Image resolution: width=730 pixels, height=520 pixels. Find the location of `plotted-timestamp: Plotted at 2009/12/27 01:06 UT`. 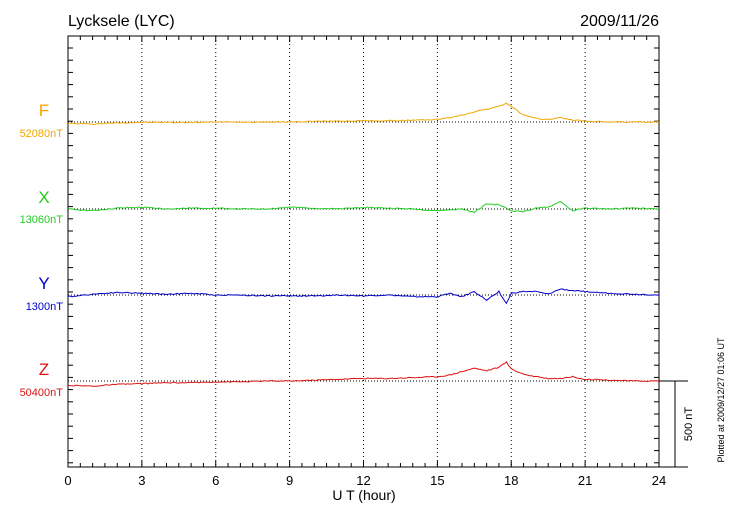

plotted-timestamp: Plotted at 2009/12/27 01:06 UT is located at coordinates (721, 400).